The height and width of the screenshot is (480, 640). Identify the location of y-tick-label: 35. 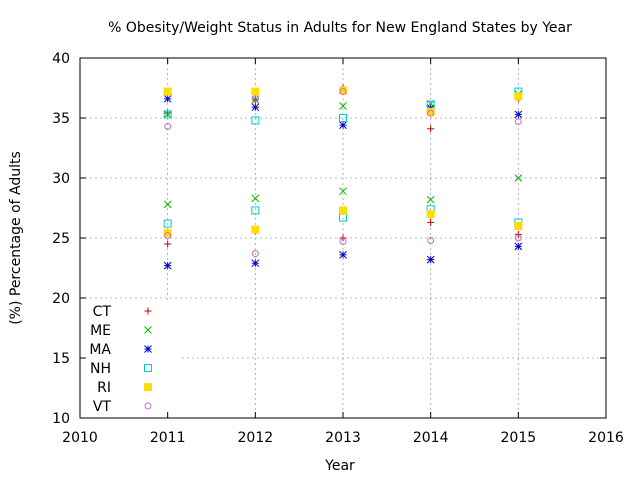
(61, 119).